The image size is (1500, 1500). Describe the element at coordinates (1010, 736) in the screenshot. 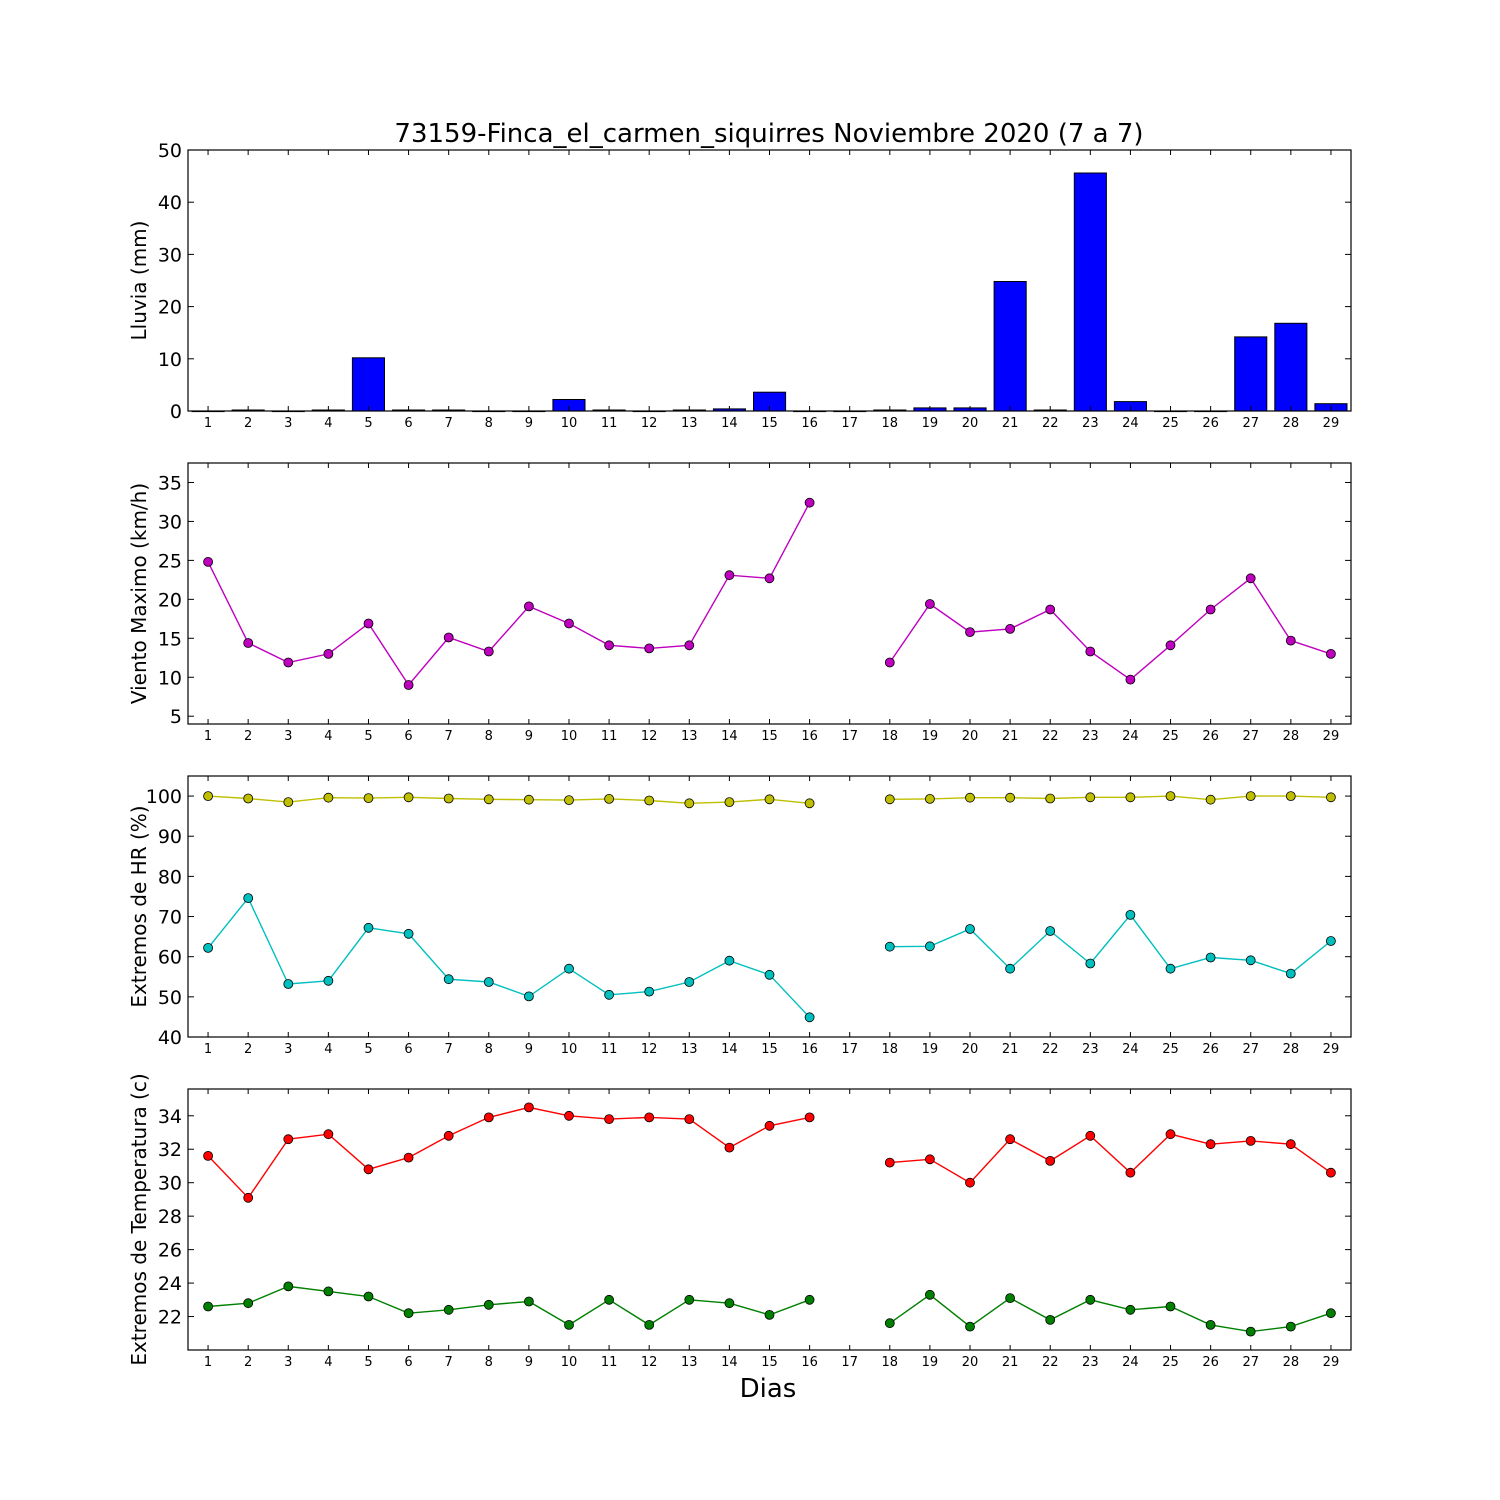

I see `x-tick-label: 21` at that location.